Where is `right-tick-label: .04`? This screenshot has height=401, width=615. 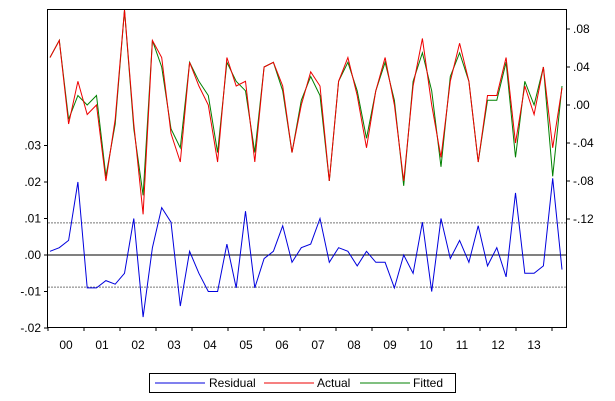 right-tick-label: .04 is located at coordinates (581, 67).